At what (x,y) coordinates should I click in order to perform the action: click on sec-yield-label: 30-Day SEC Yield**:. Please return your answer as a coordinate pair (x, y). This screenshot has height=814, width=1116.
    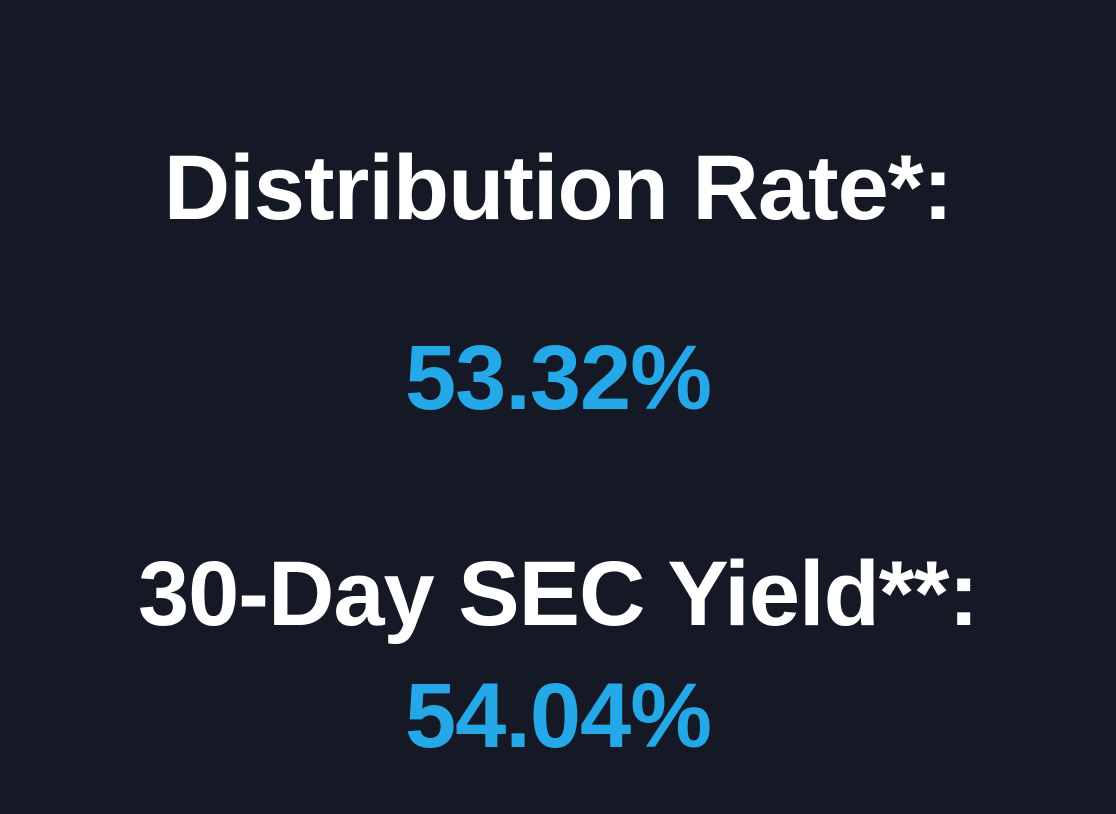
    Looking at the image, I should click on (558, 594).